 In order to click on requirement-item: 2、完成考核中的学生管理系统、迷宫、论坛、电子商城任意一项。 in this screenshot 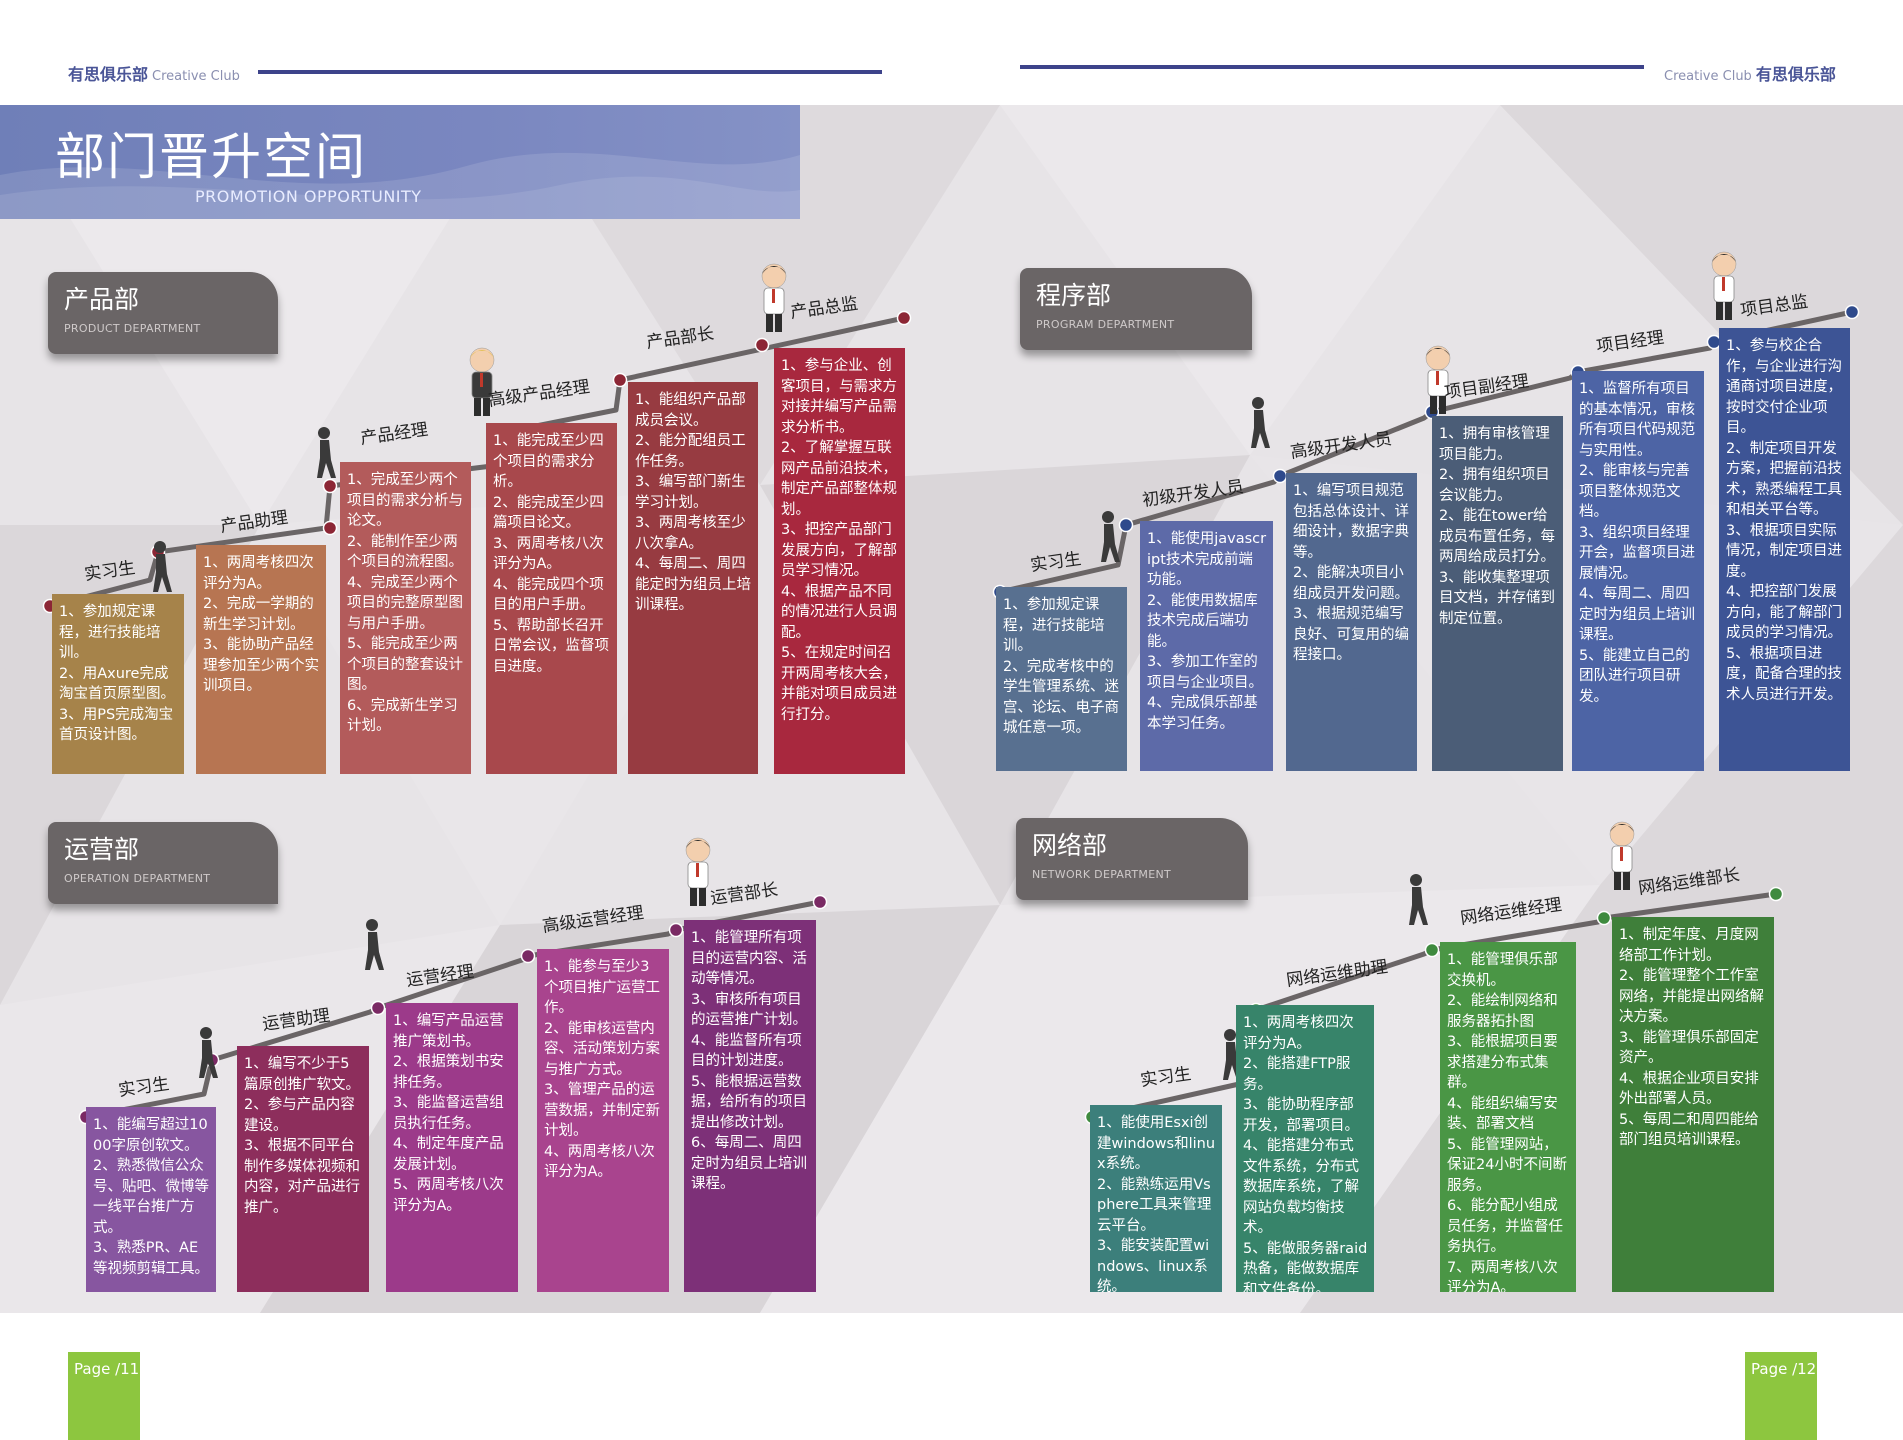, I will do `click(1061, 697)`.